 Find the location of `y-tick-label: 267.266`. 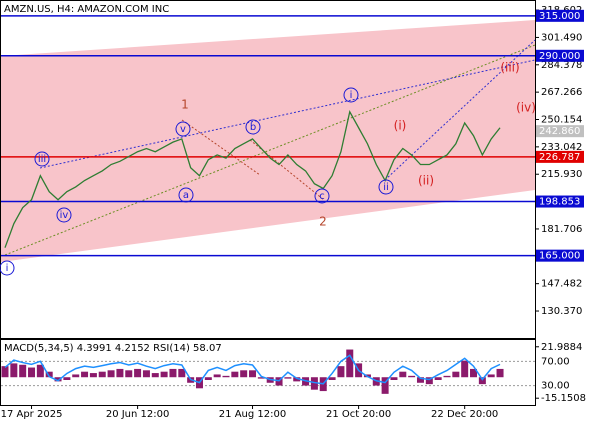

y-tick-label: 267.266 is located at coordinates (561, 92).